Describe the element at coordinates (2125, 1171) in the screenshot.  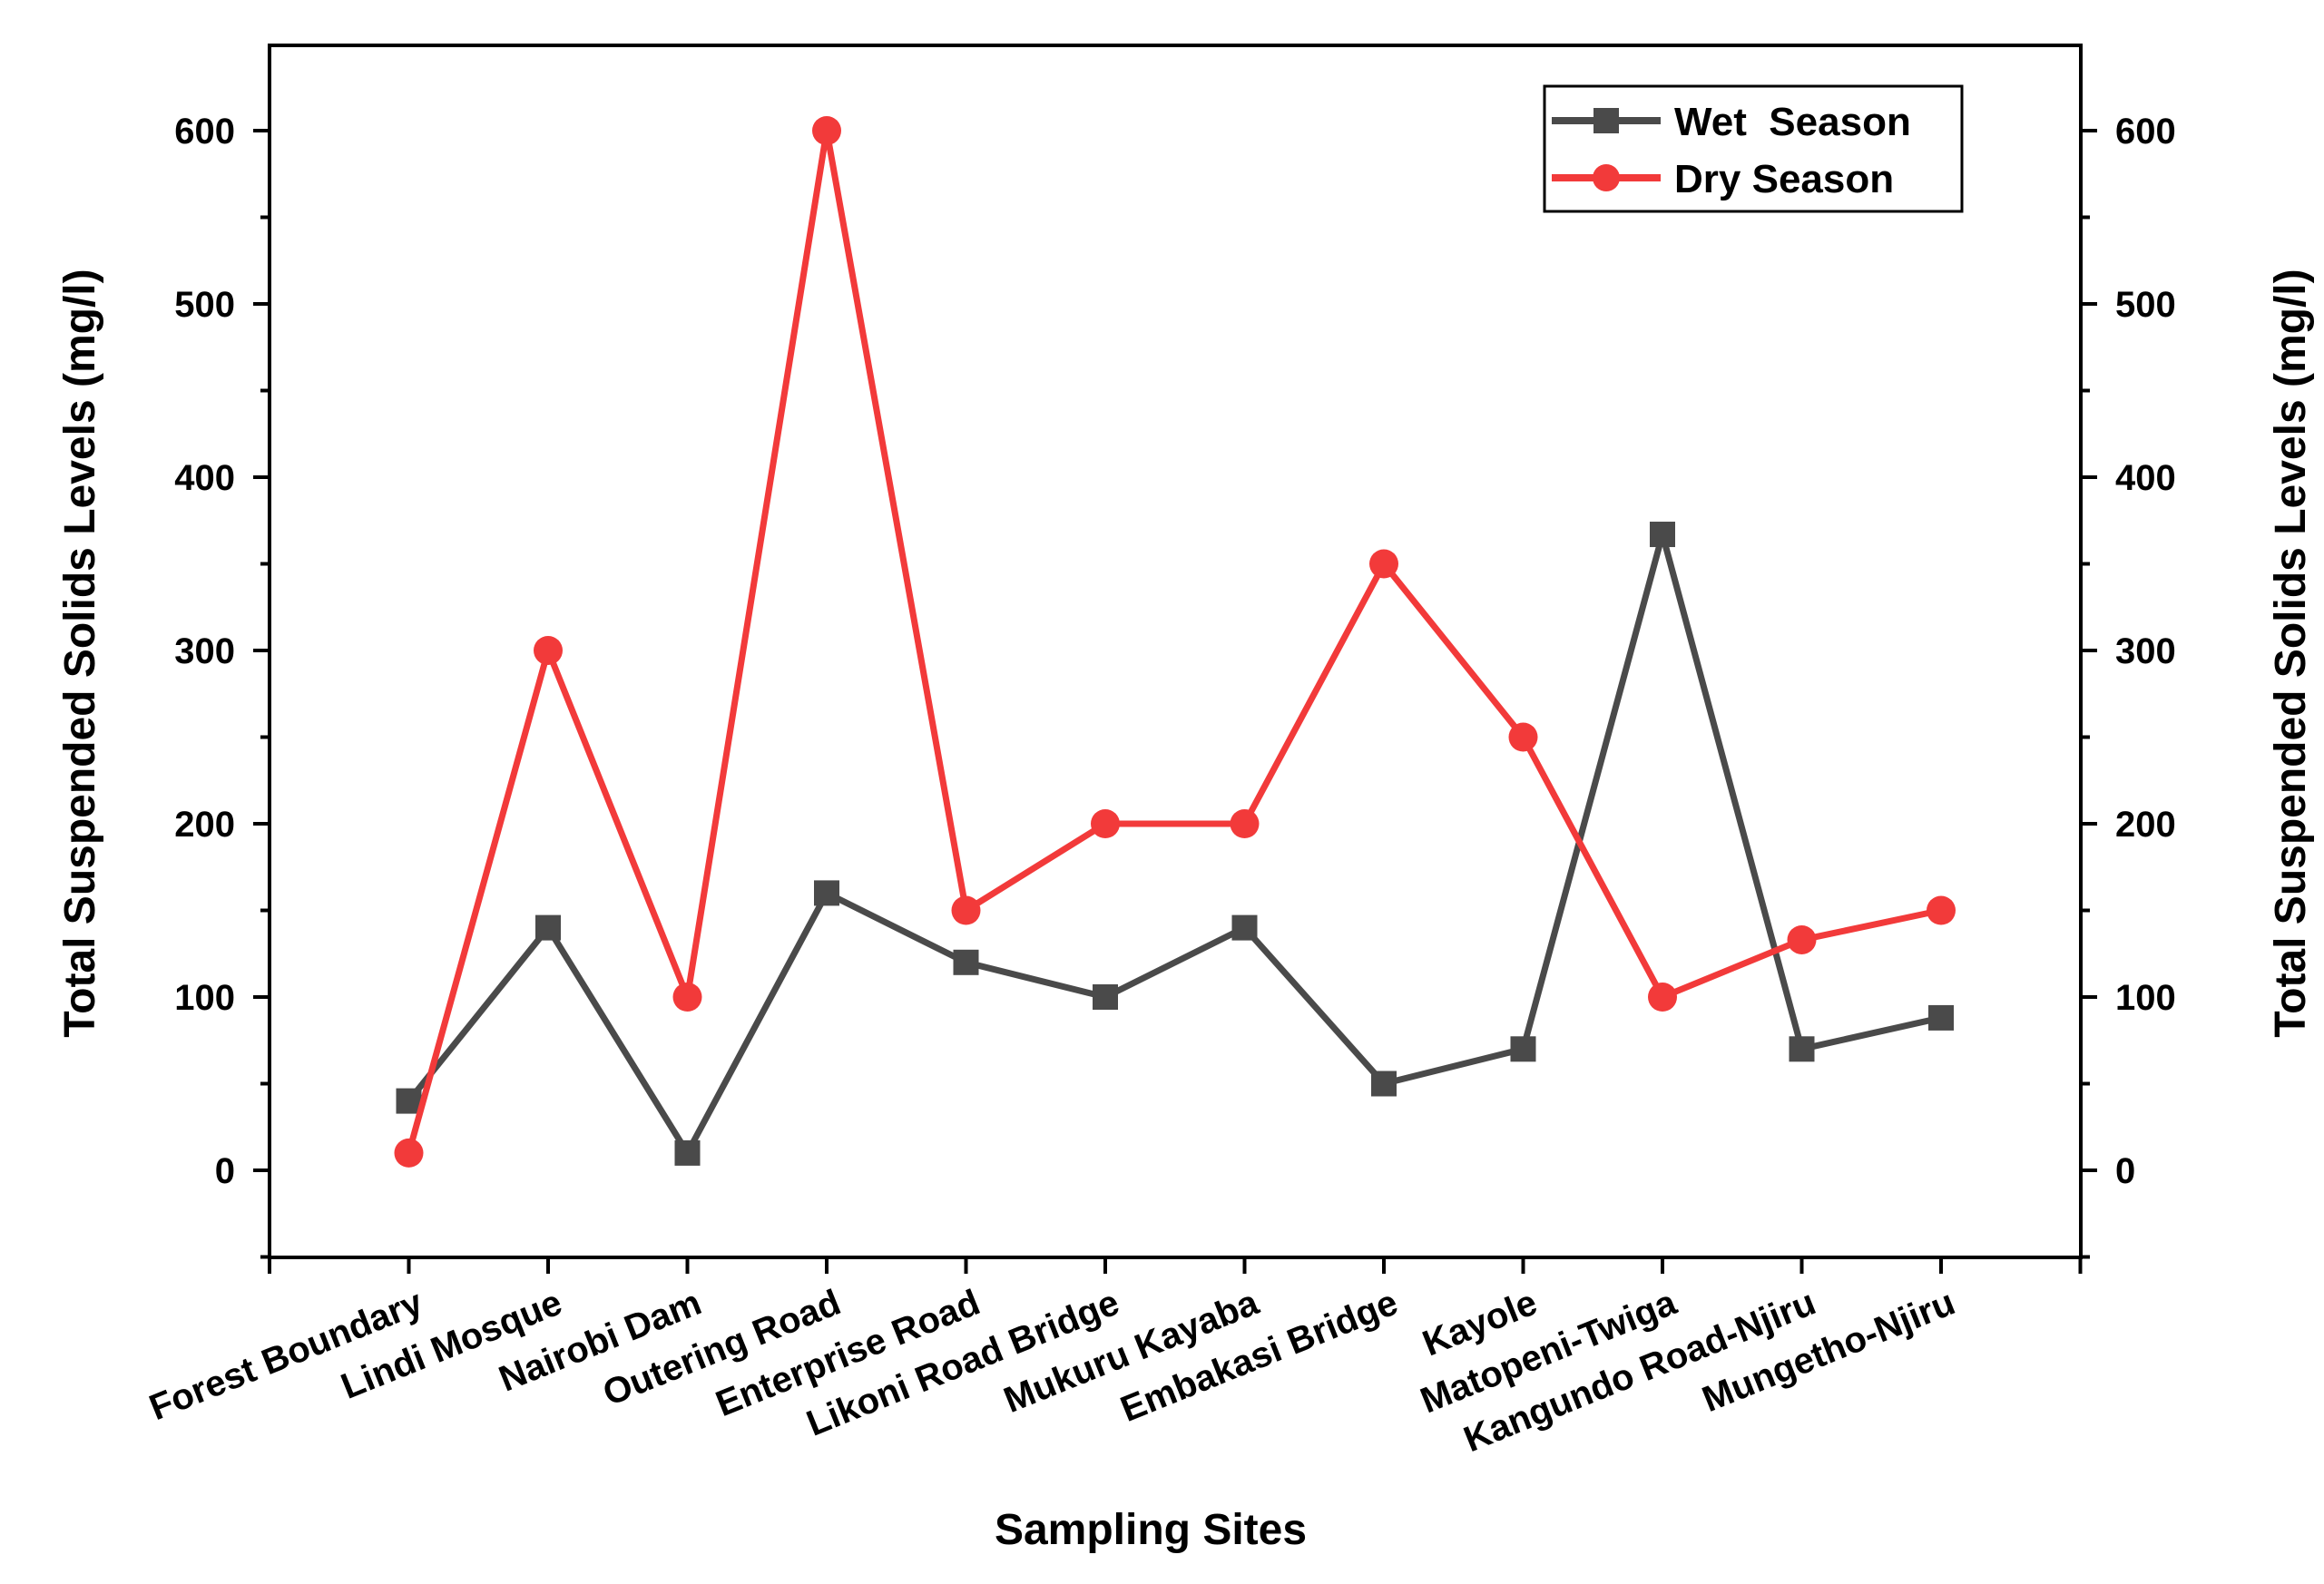
I see `y-tick-label-right: 0` at that location.